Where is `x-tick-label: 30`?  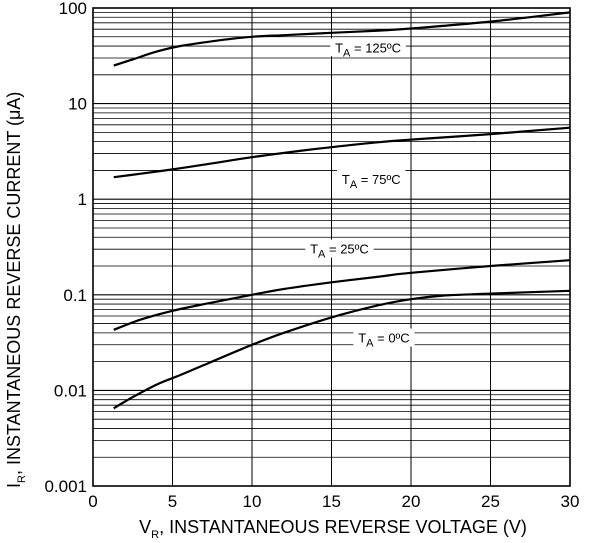 x-tick-label: 30 is located at coordinates (570, 501).